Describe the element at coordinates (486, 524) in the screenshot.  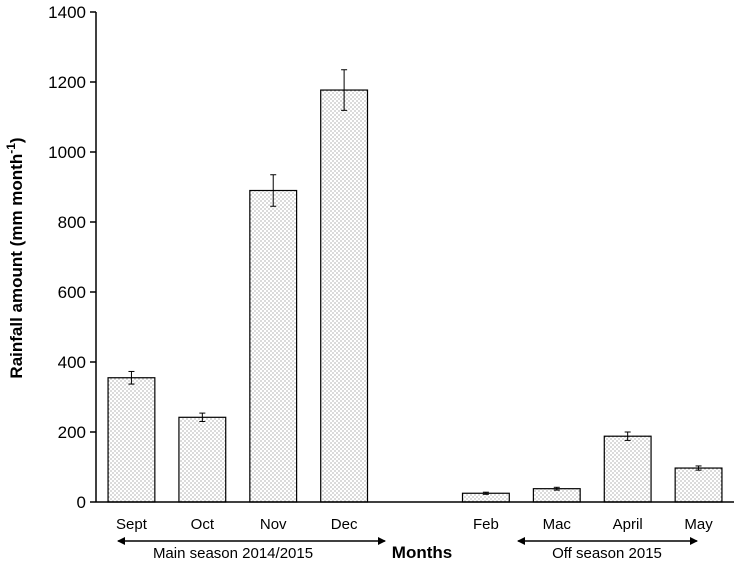
I see `x-tick-label: Feb` at that location.